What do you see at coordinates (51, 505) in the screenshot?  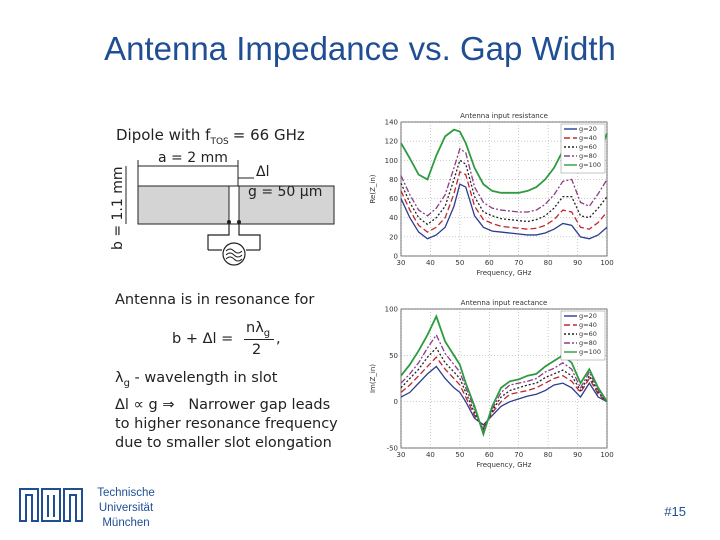 I see `tum-logo` at bounding box center [51, 505].